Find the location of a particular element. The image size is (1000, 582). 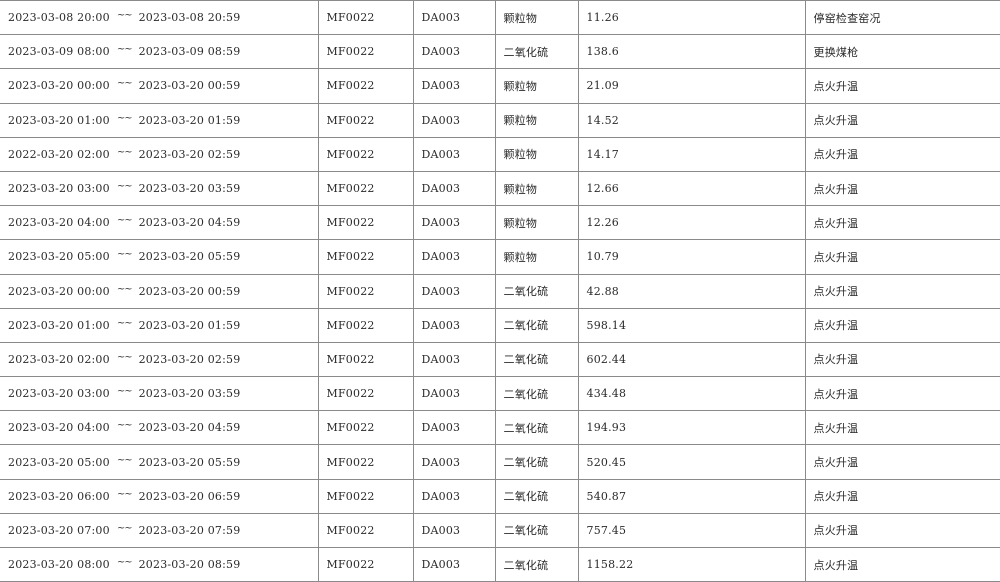

cell-time-period: 2023-03-20 04:00 ~~ 2023-03-20 04:59 is located at coordinates (159, 223).